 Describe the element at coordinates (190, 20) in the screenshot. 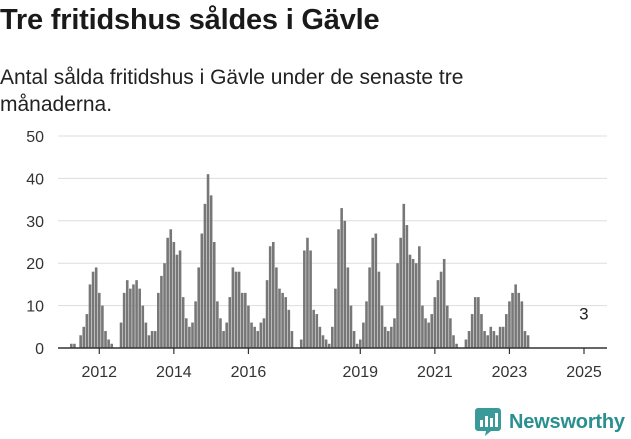

I see `chart-title: Tre fritidshus såldes i Gävle` at that location.